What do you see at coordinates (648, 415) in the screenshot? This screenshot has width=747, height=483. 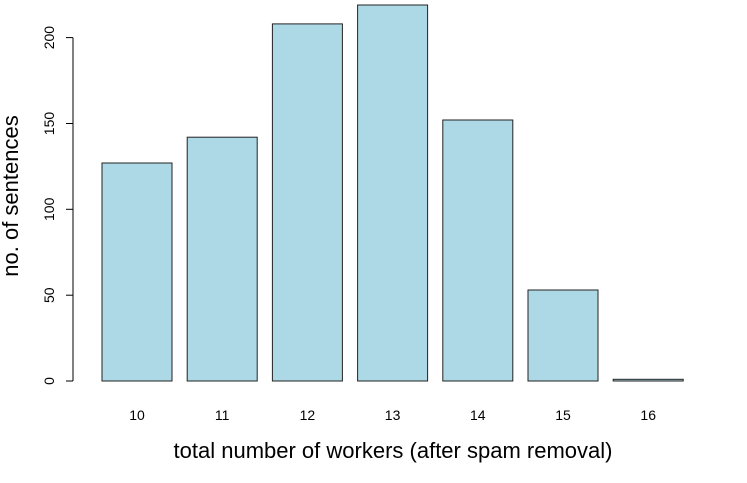 I see `x-tick-label-16: 16` at bounding box center [648, 415].